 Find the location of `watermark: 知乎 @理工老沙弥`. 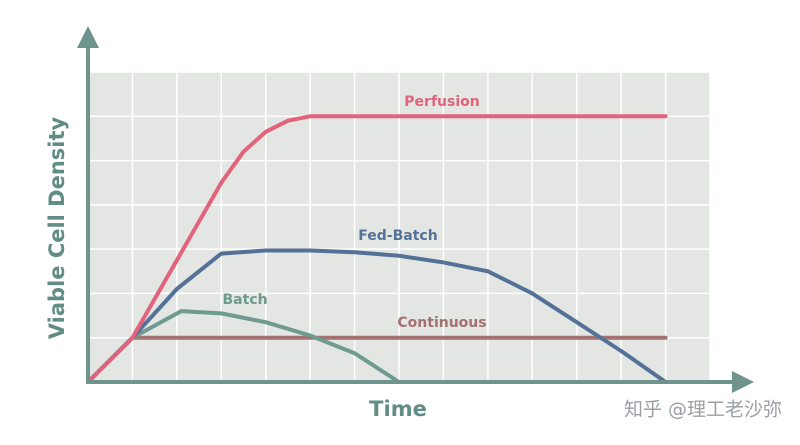

watermark: 知乎 @理工老沙弥 is located at coordinates (703, 410).